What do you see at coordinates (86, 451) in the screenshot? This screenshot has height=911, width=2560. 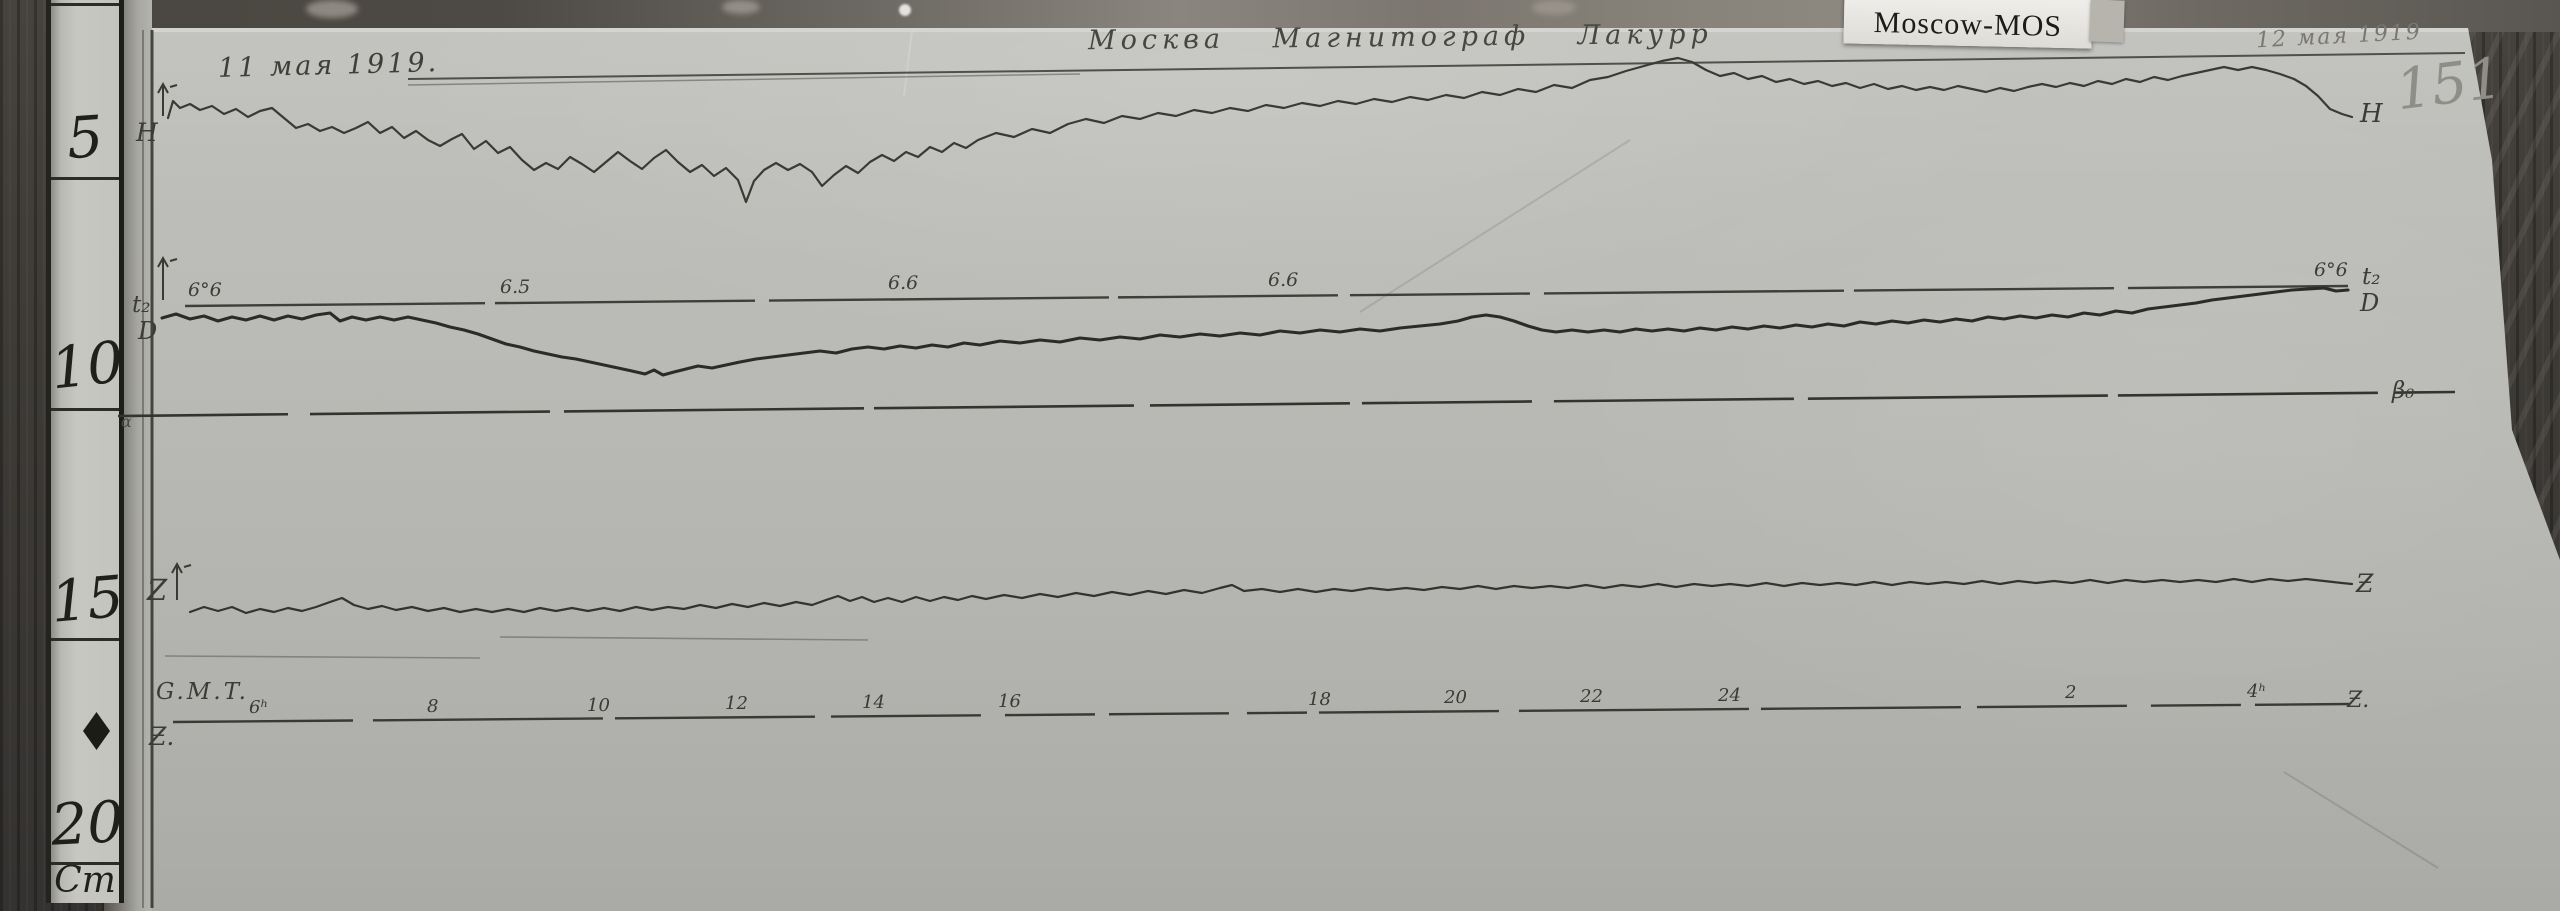 I see `cm-ruler: Cm 5 10 15 20` at bounding box center [86, 451].